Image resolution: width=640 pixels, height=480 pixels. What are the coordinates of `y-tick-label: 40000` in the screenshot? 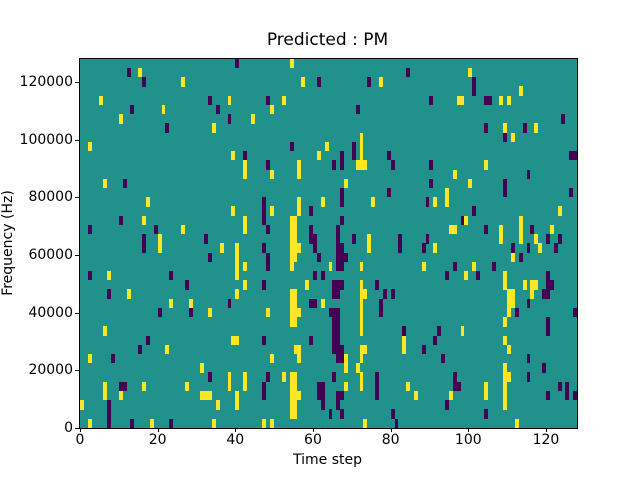 It's located at (50, 312).